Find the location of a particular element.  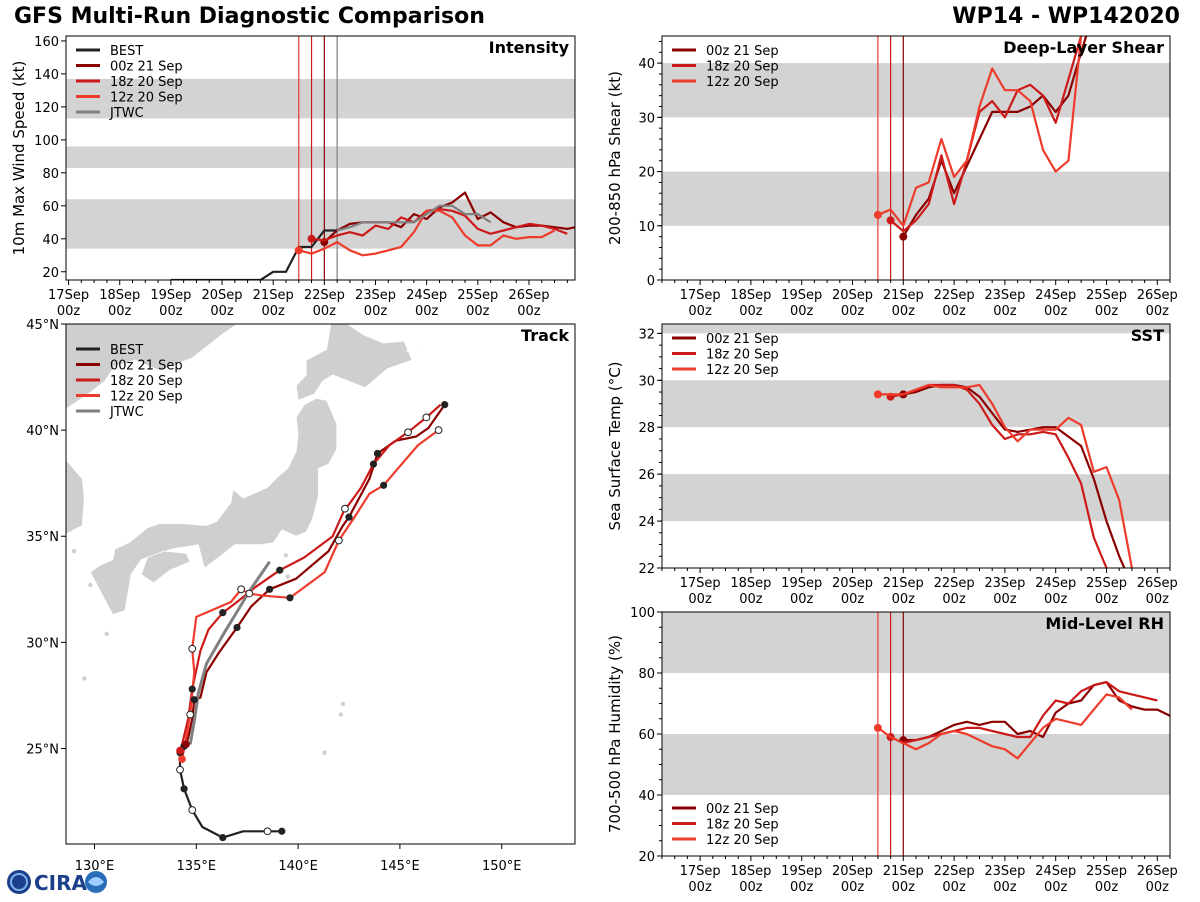

shear-xtick-label: 20Sep is located at coordinates (852, 295).